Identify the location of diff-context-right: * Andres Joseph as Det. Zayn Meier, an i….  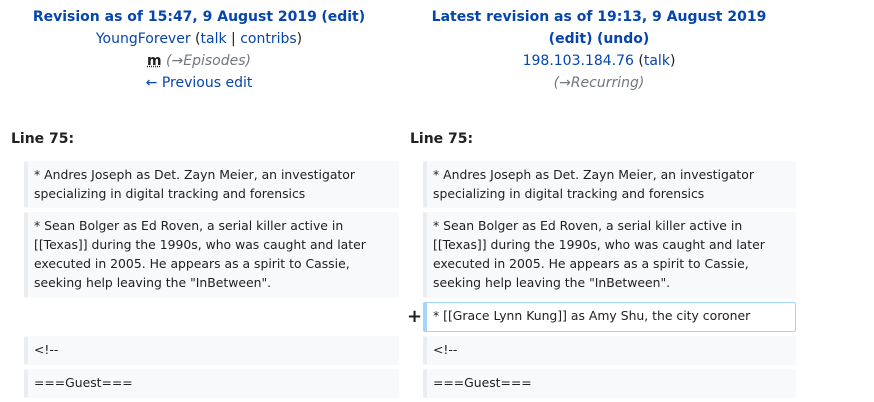
(609, 184).